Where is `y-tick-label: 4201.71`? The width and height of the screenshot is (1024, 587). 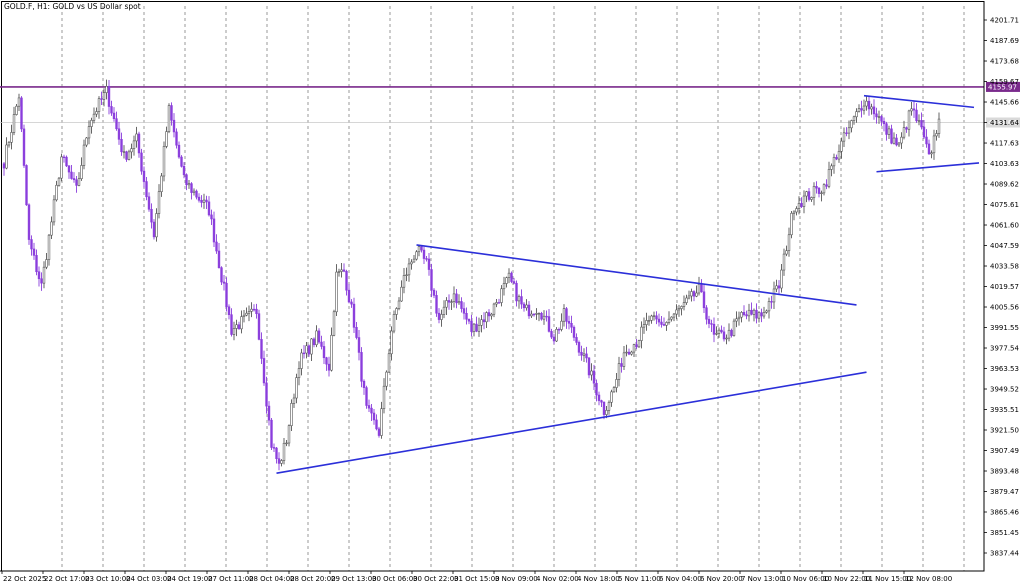 y-tick-label: 4201.71 is located at coordinates (1004, 21).